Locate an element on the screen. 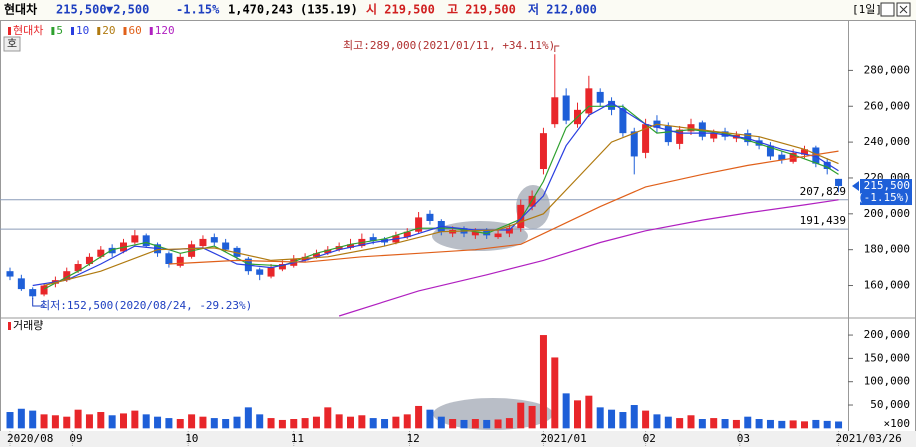  volume: 1,470,243 is located at coordinates (260, 10).